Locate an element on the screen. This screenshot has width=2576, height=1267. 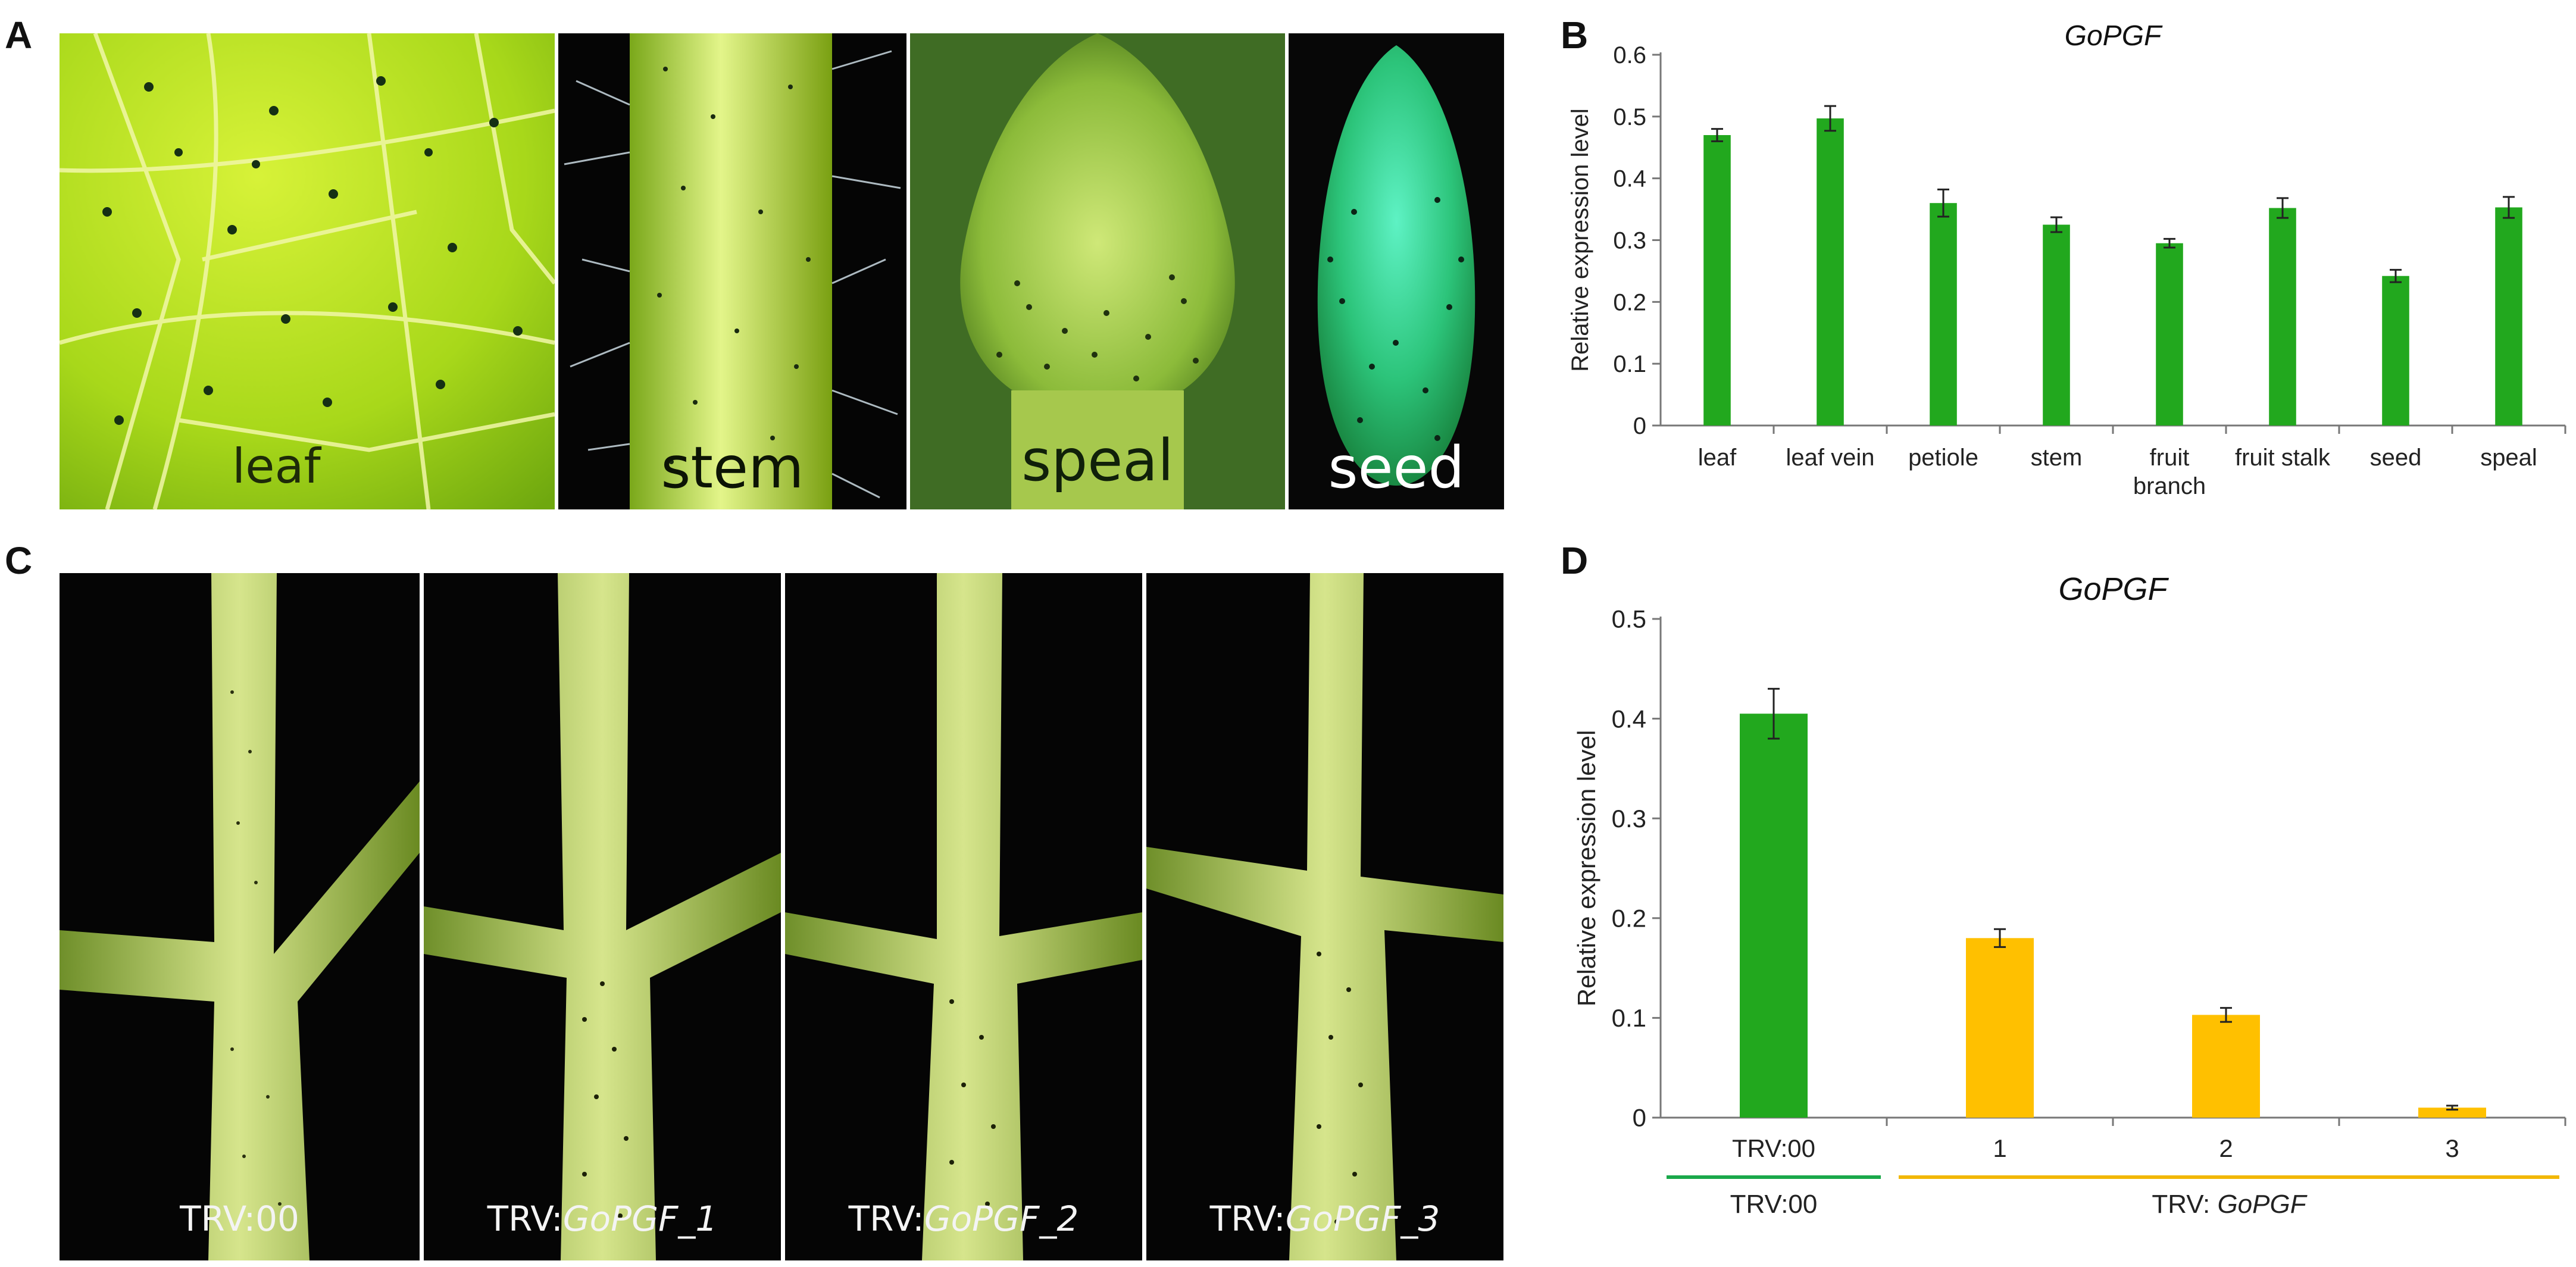
panel-letter-b: B is located at coordinates (1575, 35).